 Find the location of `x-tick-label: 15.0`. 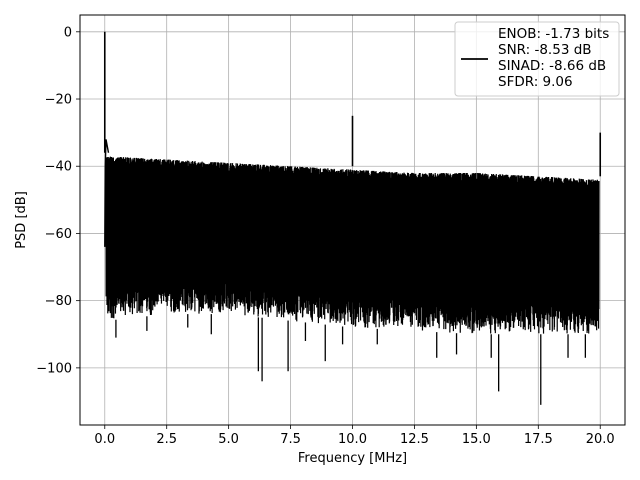

x-tick-label: 15.0 is located at coordinates (476, 439).